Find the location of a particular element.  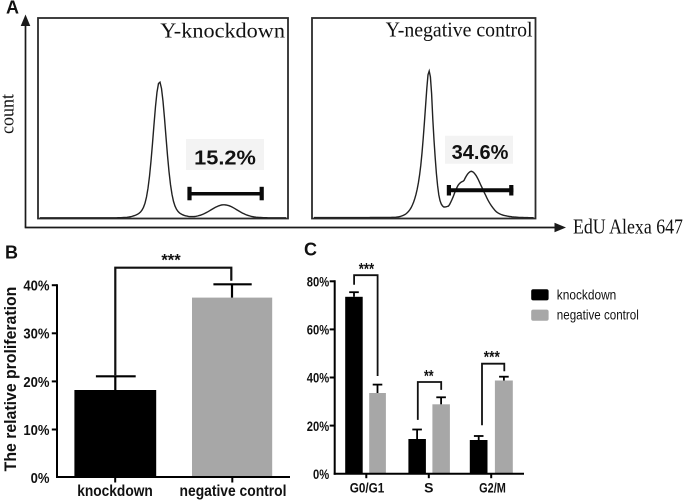

svg-text: S is located at coordinates (428, 488).